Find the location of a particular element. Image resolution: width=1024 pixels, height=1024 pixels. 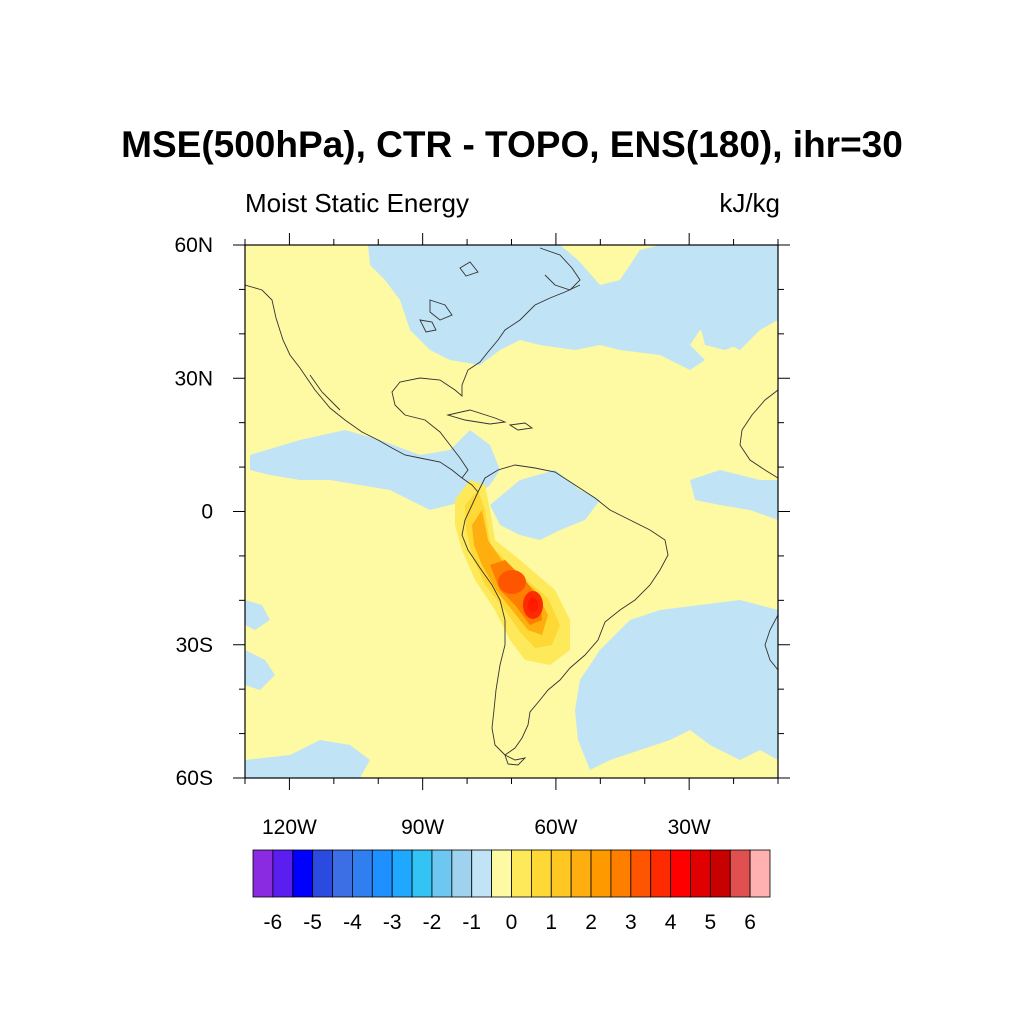

colorbar-label: -6 is located at coordinates (273, 922).